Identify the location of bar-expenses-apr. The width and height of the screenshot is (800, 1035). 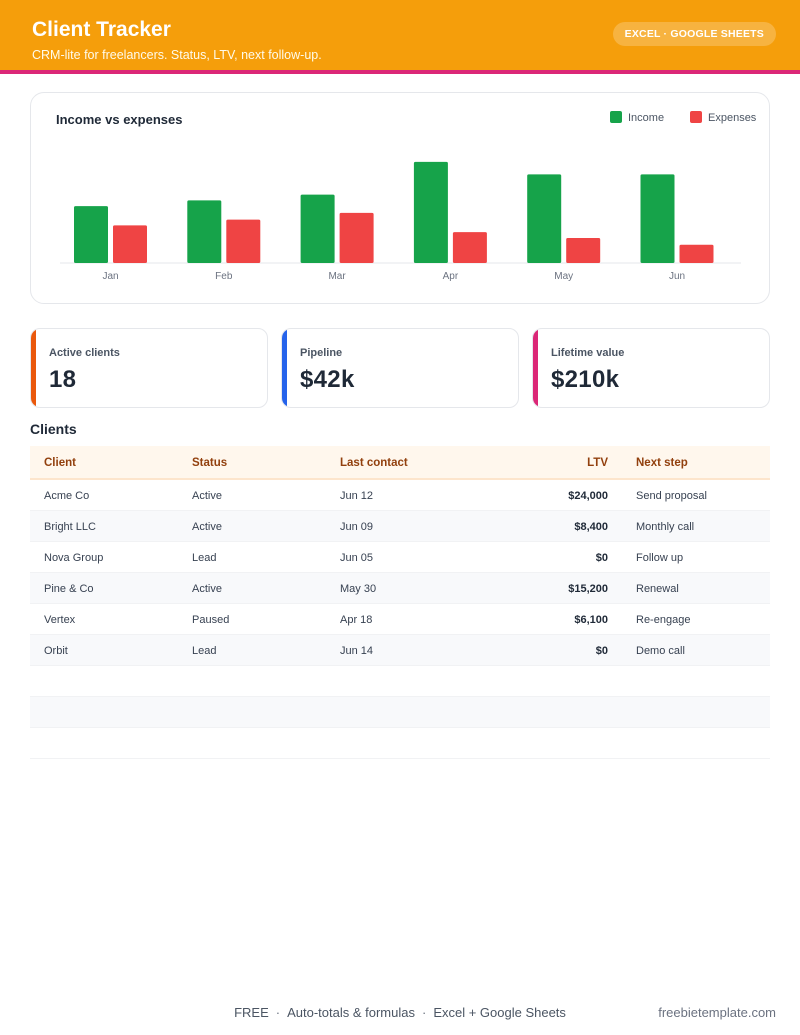
(469, 247).